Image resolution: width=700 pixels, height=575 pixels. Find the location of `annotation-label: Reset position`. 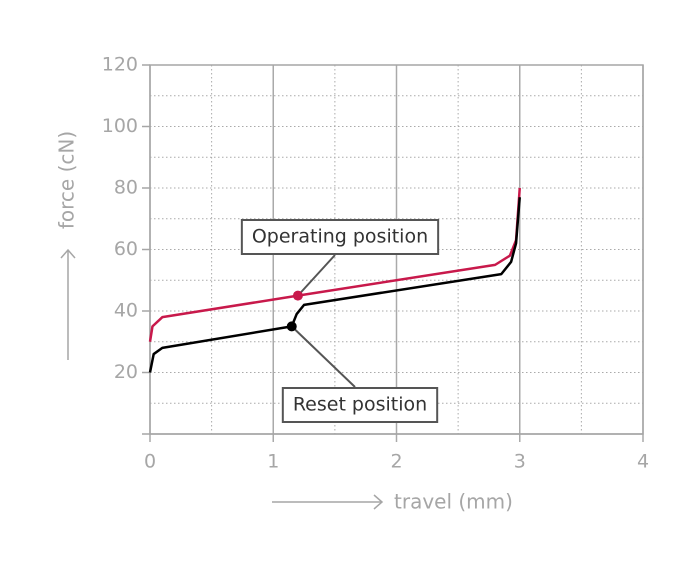

annotation-label: Reset position is located at coordinates (360, 405).